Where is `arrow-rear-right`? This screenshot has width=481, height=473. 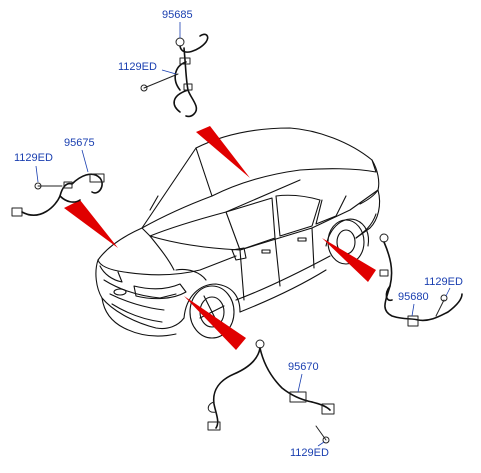
arrow-rear-right is located at coordinates (349, 260).